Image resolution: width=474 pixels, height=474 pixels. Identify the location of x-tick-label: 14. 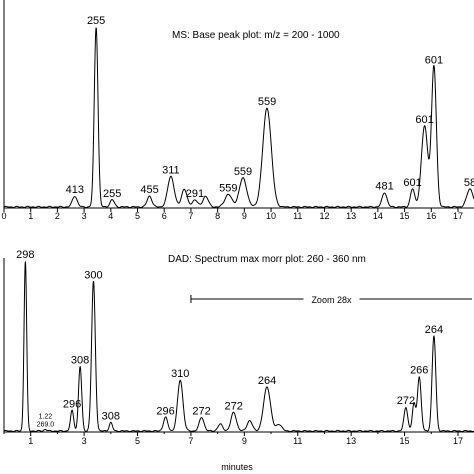
(378, 216).